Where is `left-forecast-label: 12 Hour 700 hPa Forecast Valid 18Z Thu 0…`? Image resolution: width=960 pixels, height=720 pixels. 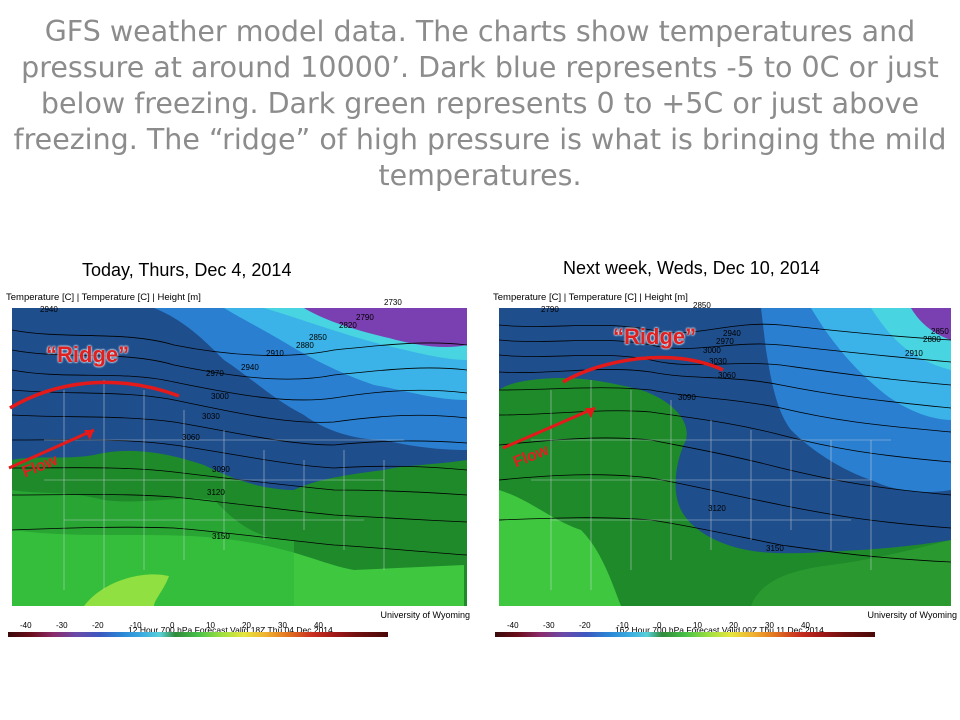 left-forecast-label: 12 Hour 700 hPa Forecast Valid 18Z Thu 0… is located at coordinates (230, 630).